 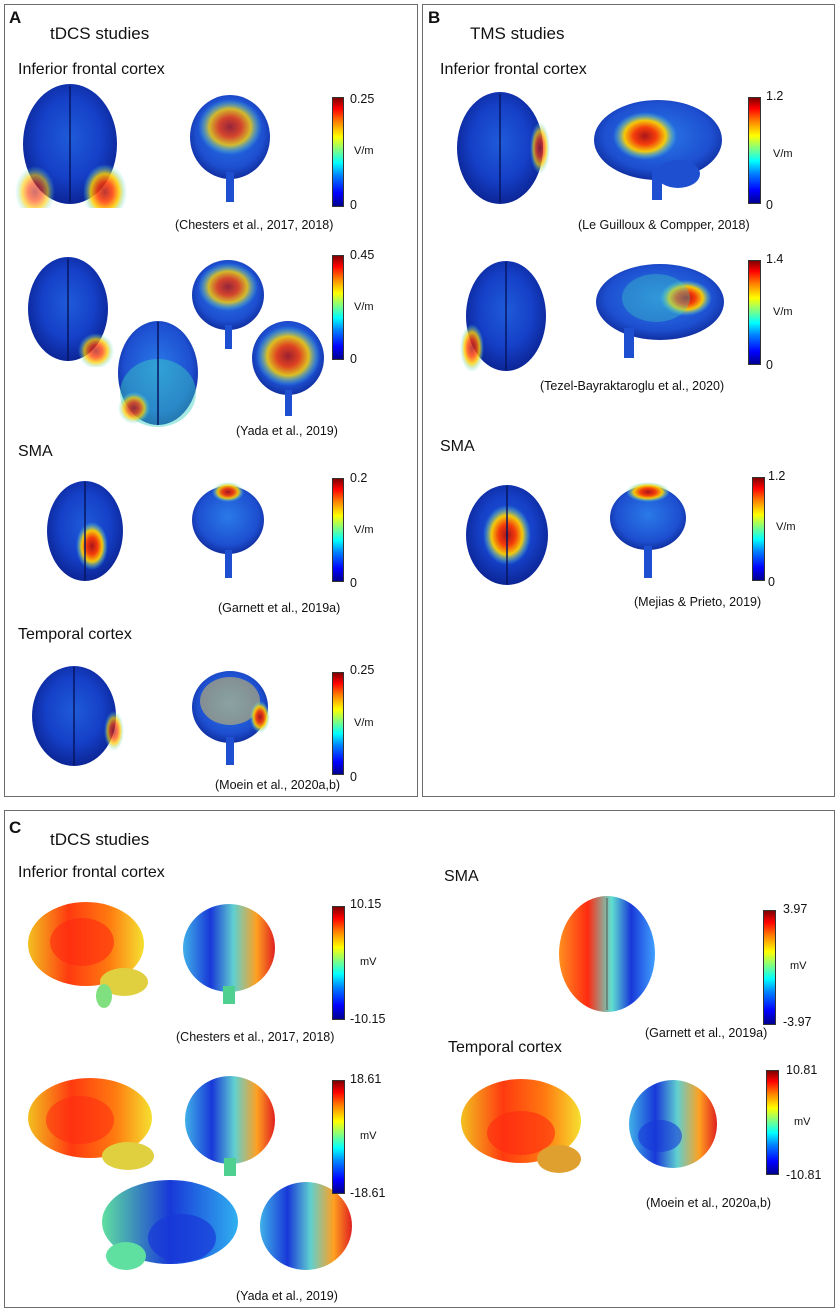 I want to click on panel-b-letter: B, so click(x=434, y=17).